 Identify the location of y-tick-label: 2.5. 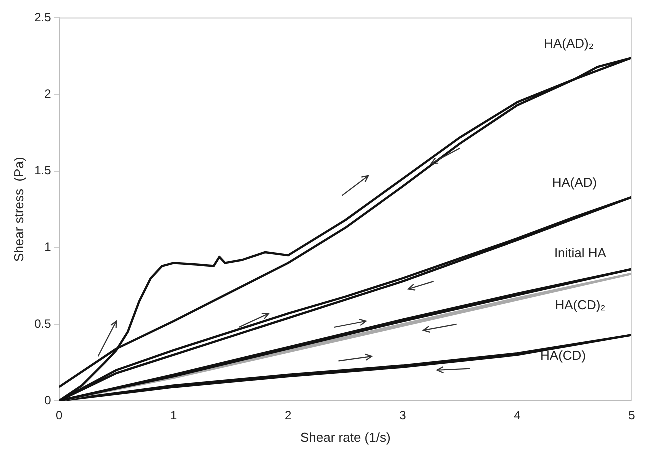
(43, 17).